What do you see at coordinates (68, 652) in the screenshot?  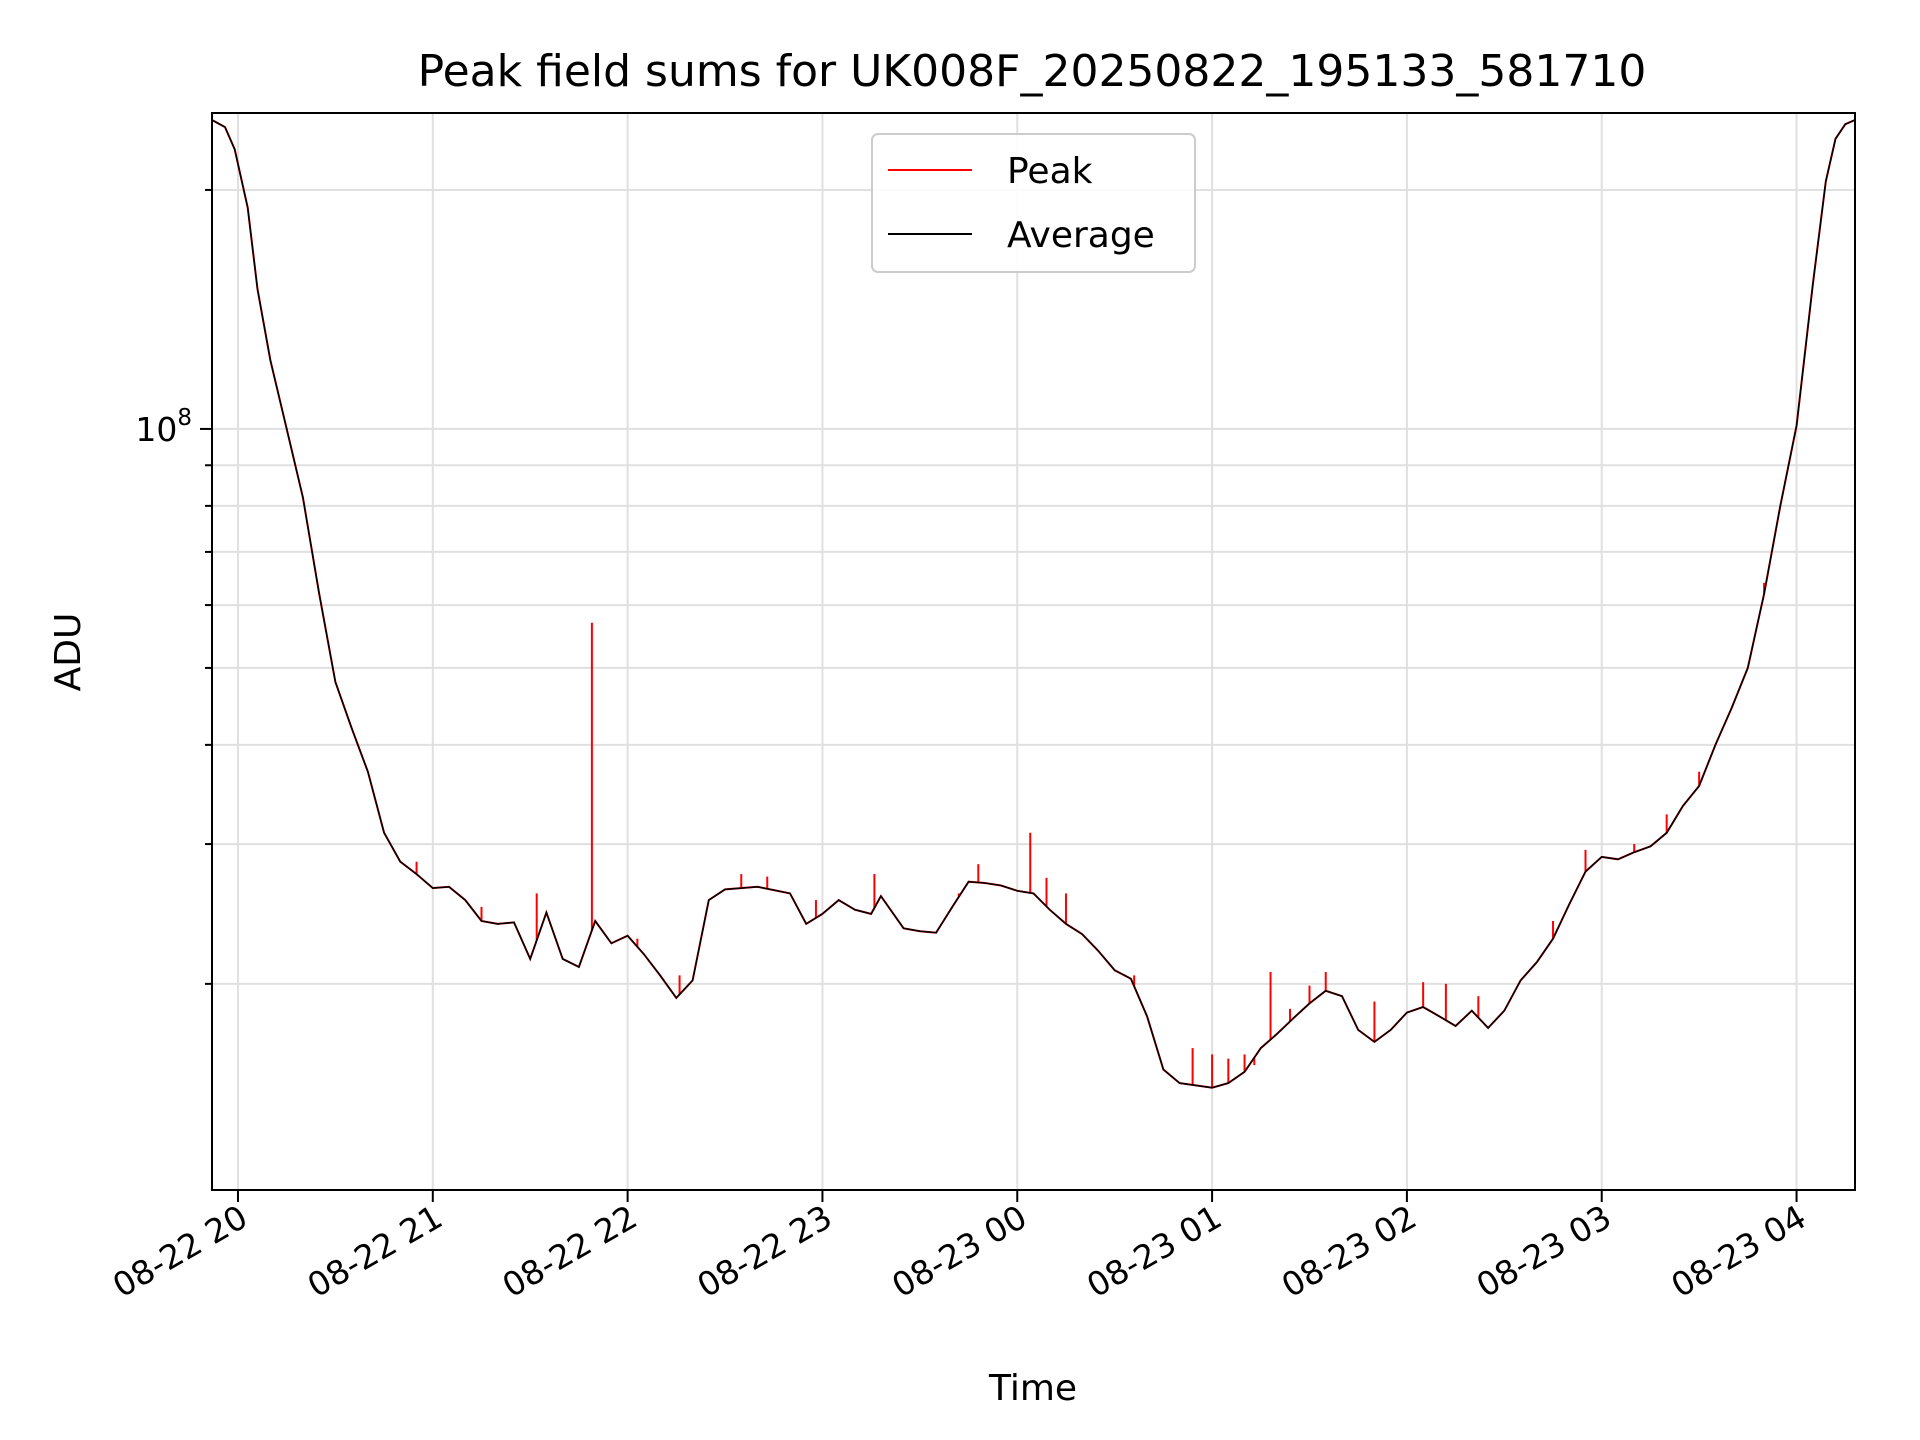 I see `y-axis-label: ADU` at bounding box center [68, 652].